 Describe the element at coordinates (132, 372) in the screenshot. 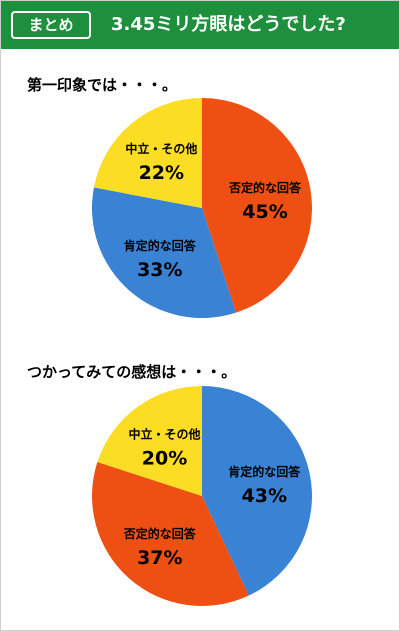

I see `after-use-heading: つかってみての感想は・・・。` at that location.